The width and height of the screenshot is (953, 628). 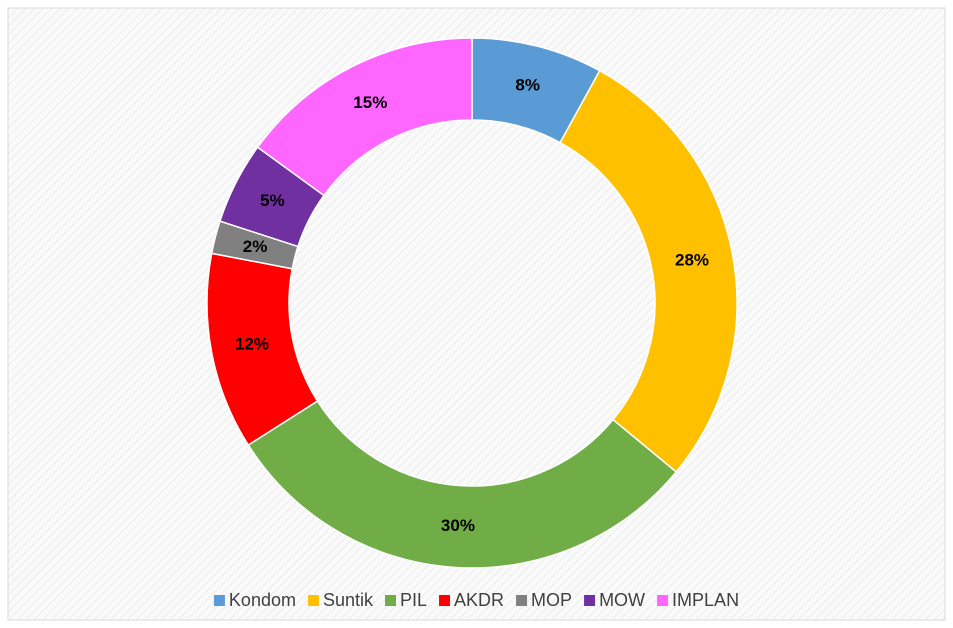 What do you see at coordinates (527, 85) in the screenshot?
I see `data-label: 8%` at bounding box center [527, 85].